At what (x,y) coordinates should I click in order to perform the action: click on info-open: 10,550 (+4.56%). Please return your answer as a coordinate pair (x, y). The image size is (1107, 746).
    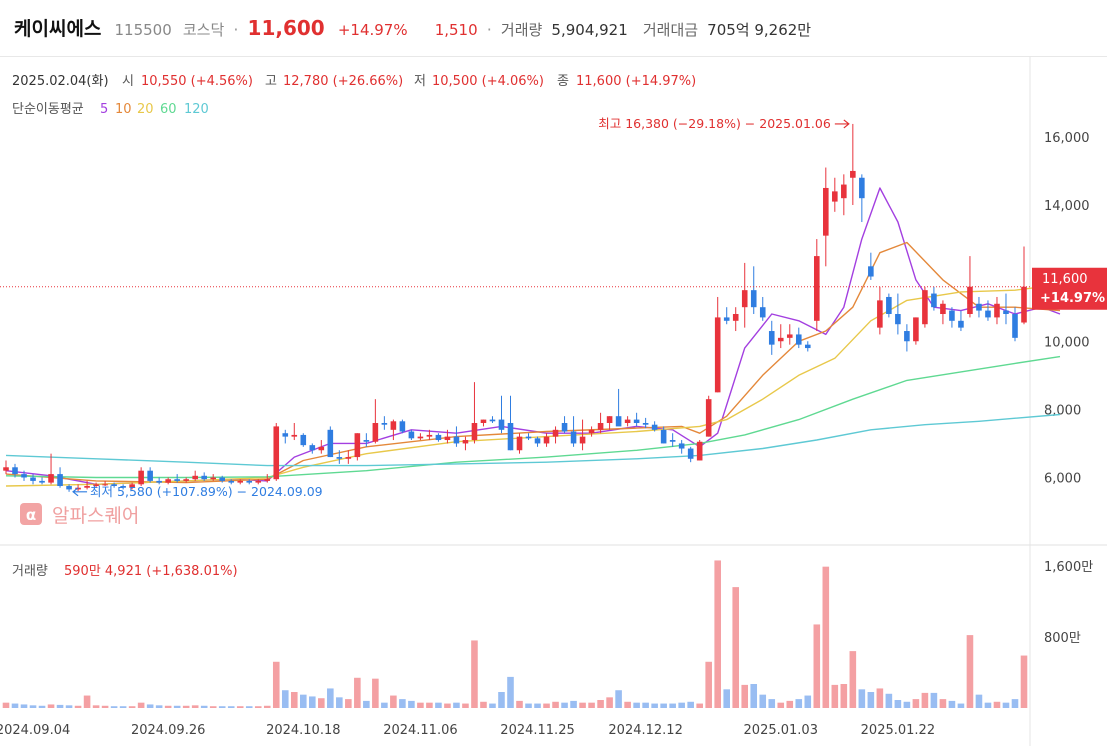
    Looking at the image, I should click on (197, 81).